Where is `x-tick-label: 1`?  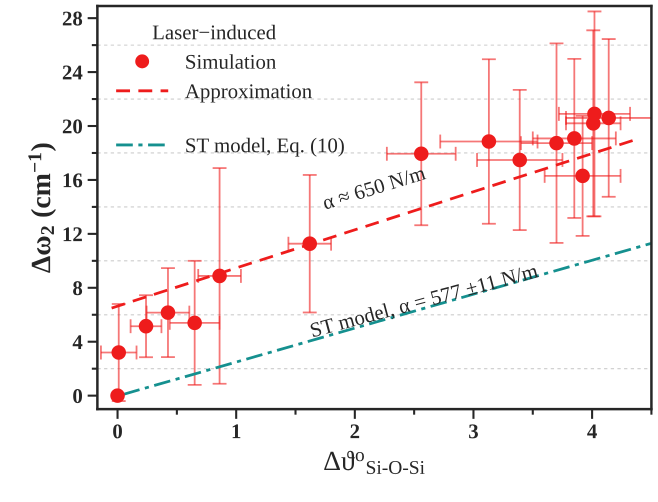
x-tick-label: 1 is located at coordinates (236, 431).